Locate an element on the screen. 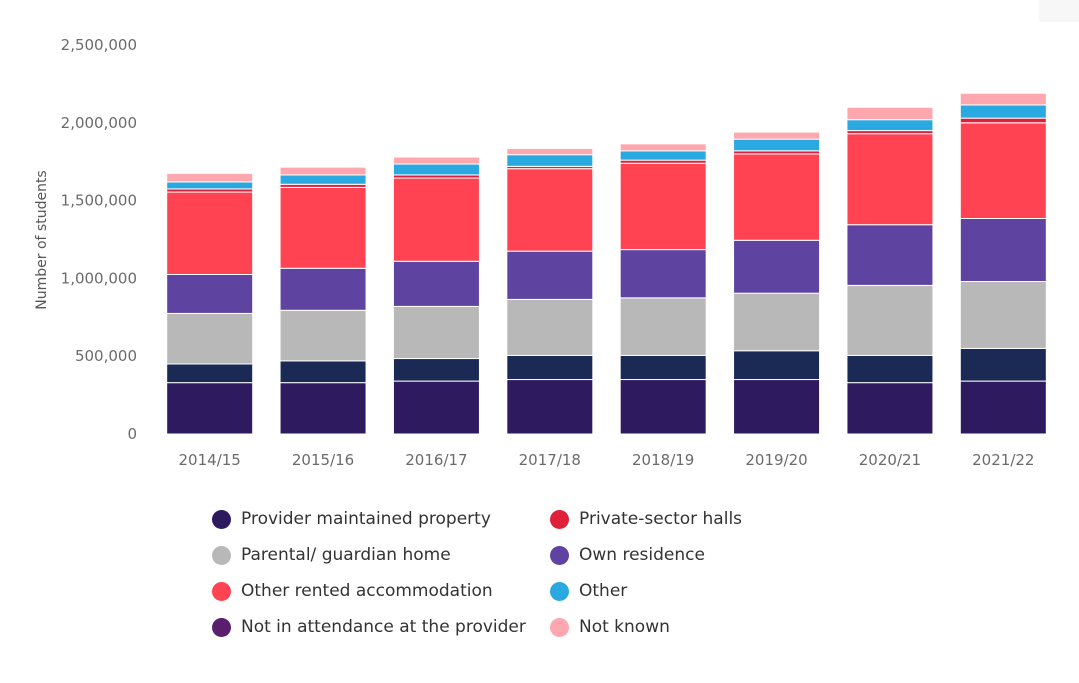  y-tick-label: 2,000,000 is located at coordinates (99, 123).